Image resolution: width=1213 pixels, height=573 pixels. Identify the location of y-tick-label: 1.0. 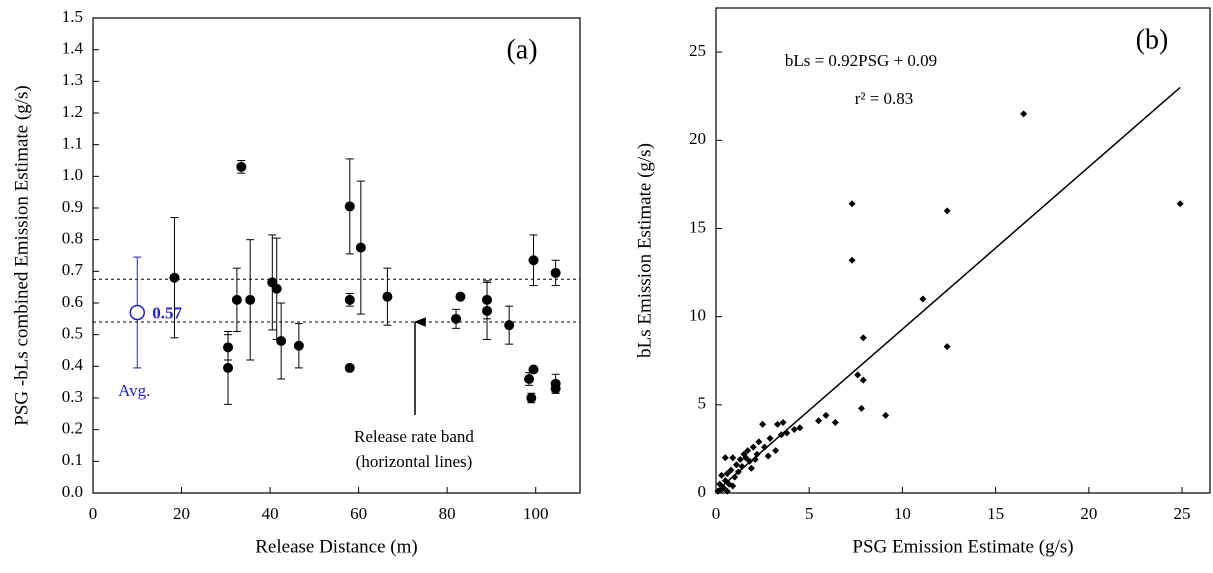
(72, 174).